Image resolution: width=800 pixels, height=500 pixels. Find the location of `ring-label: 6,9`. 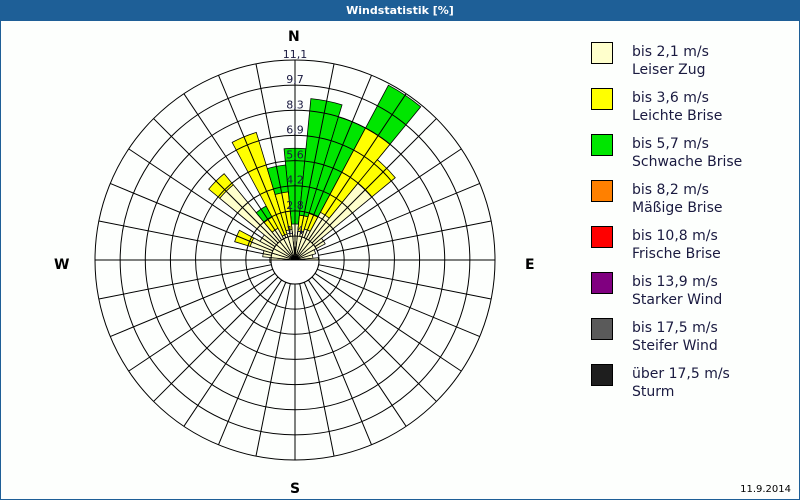

ring-label: 6,9 is located at coordinates (295, 129).